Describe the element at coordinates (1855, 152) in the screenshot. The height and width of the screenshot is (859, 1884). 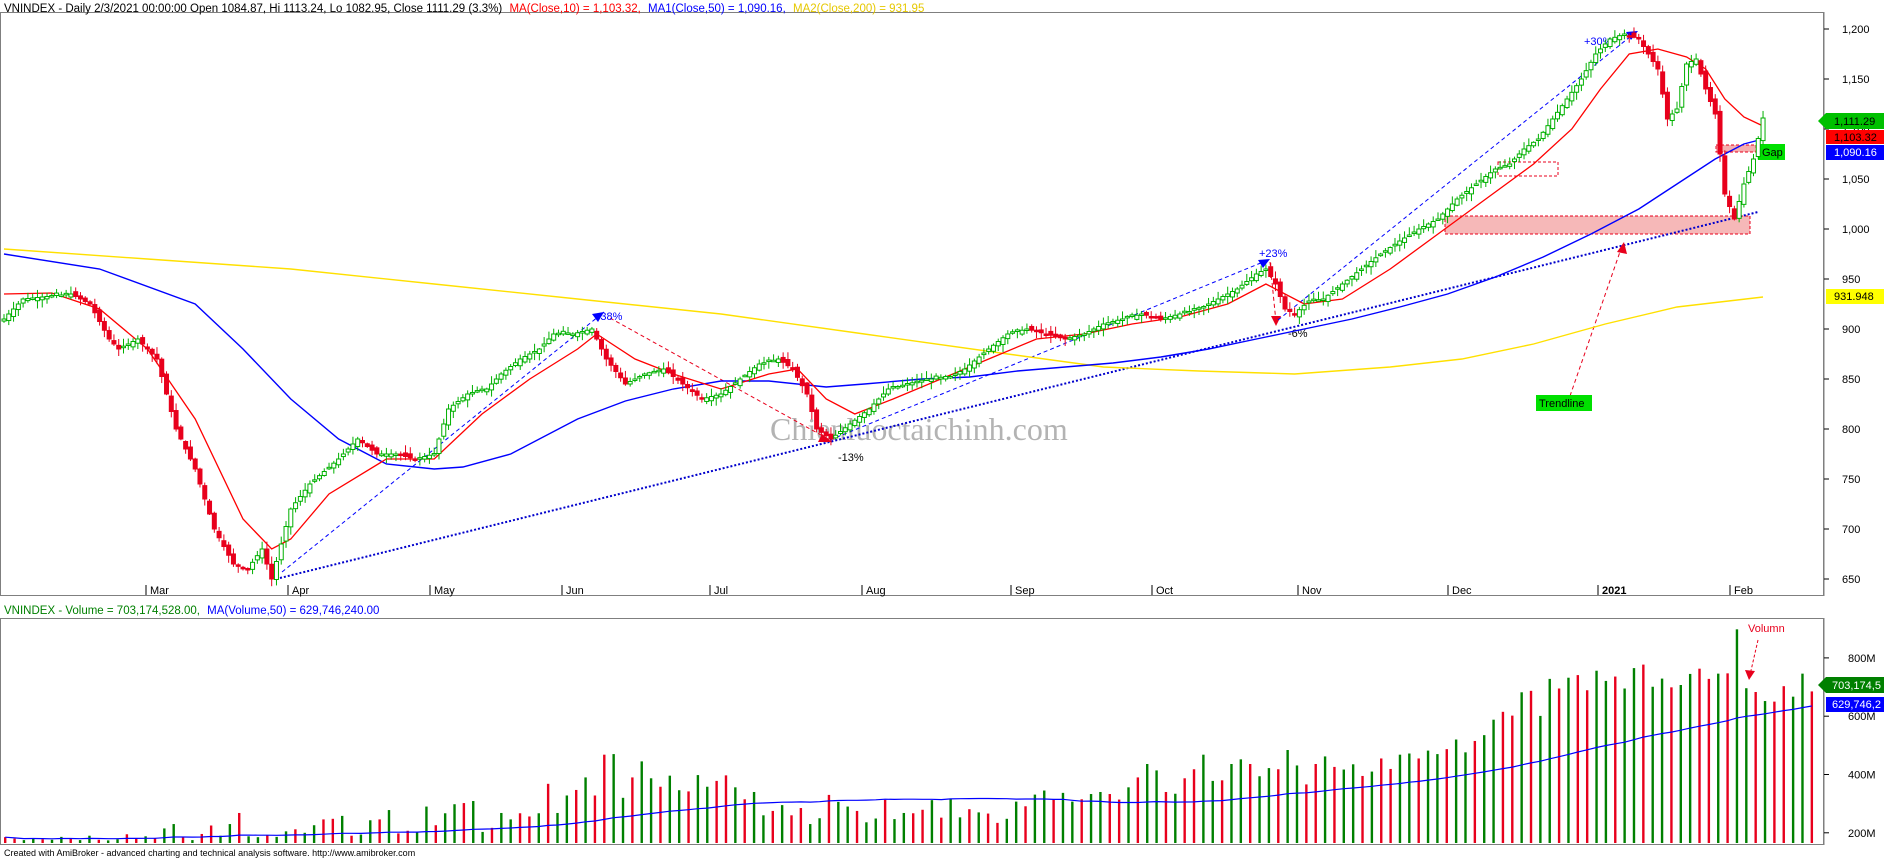
I see `ma50-tag-bg` at that location.